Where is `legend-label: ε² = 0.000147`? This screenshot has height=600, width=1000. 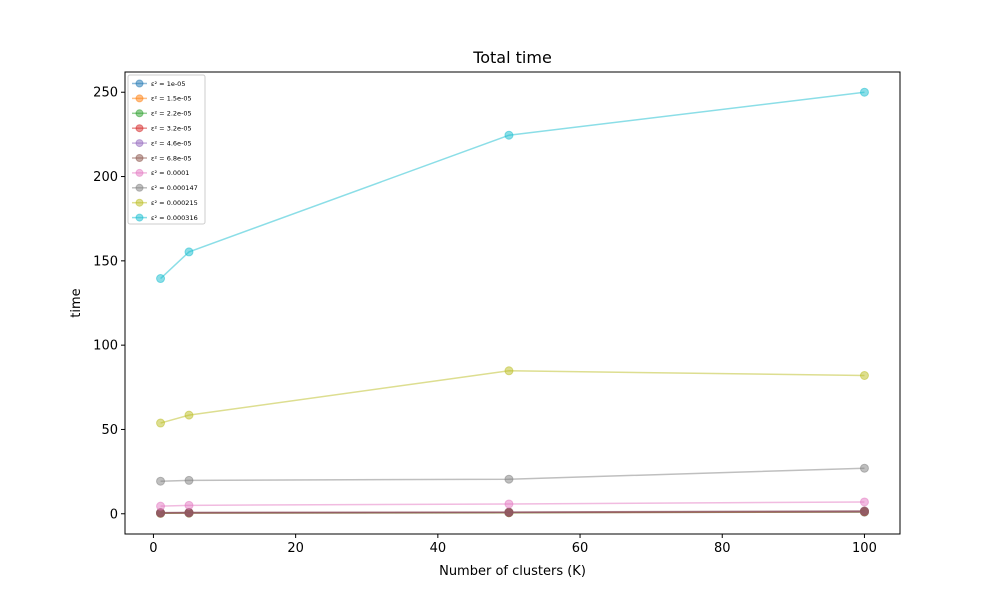 legend-label: ε² = 0.000147 is located at coordinates (174, 188).